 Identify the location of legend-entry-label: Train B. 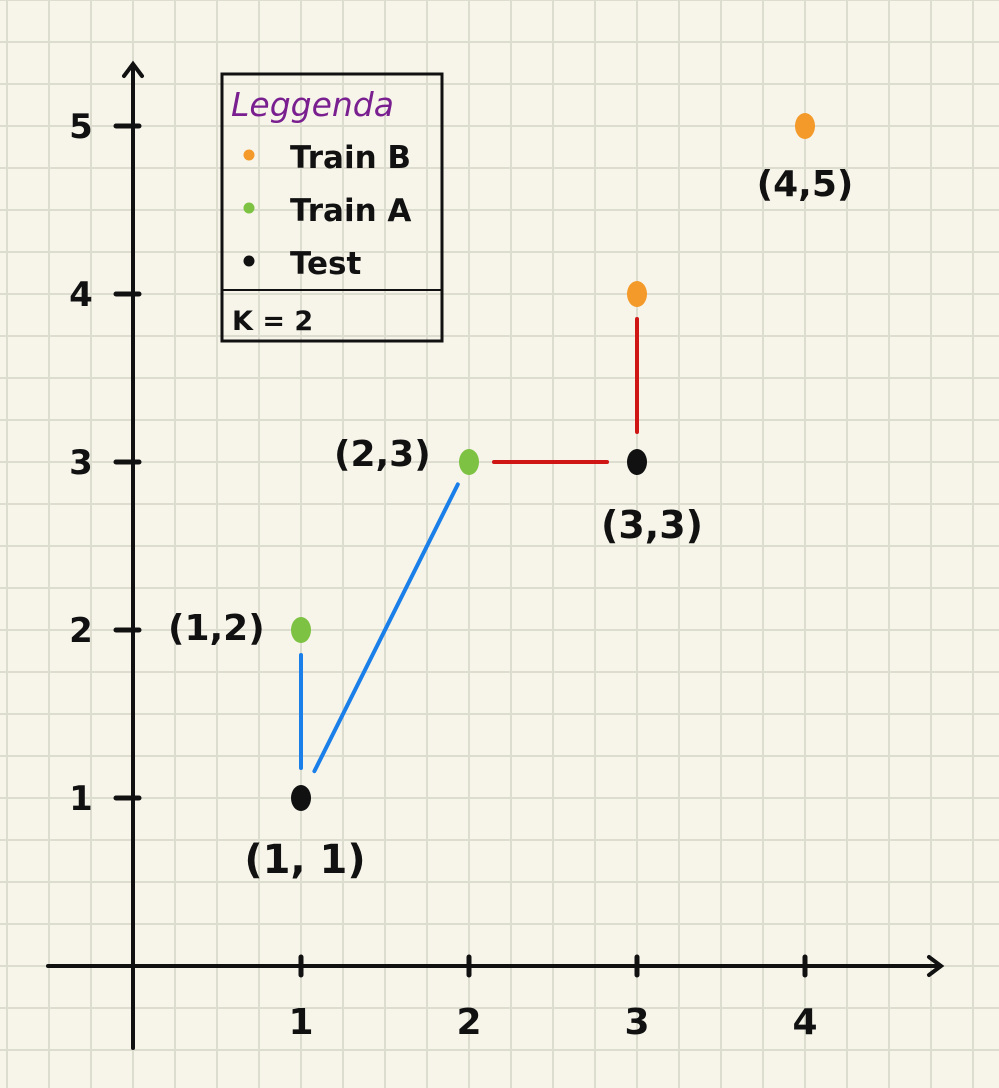
(350, 158).